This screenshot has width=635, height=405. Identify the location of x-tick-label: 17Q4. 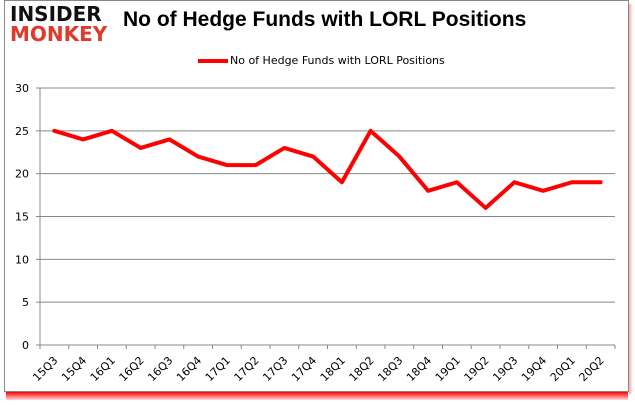
(304, 369).